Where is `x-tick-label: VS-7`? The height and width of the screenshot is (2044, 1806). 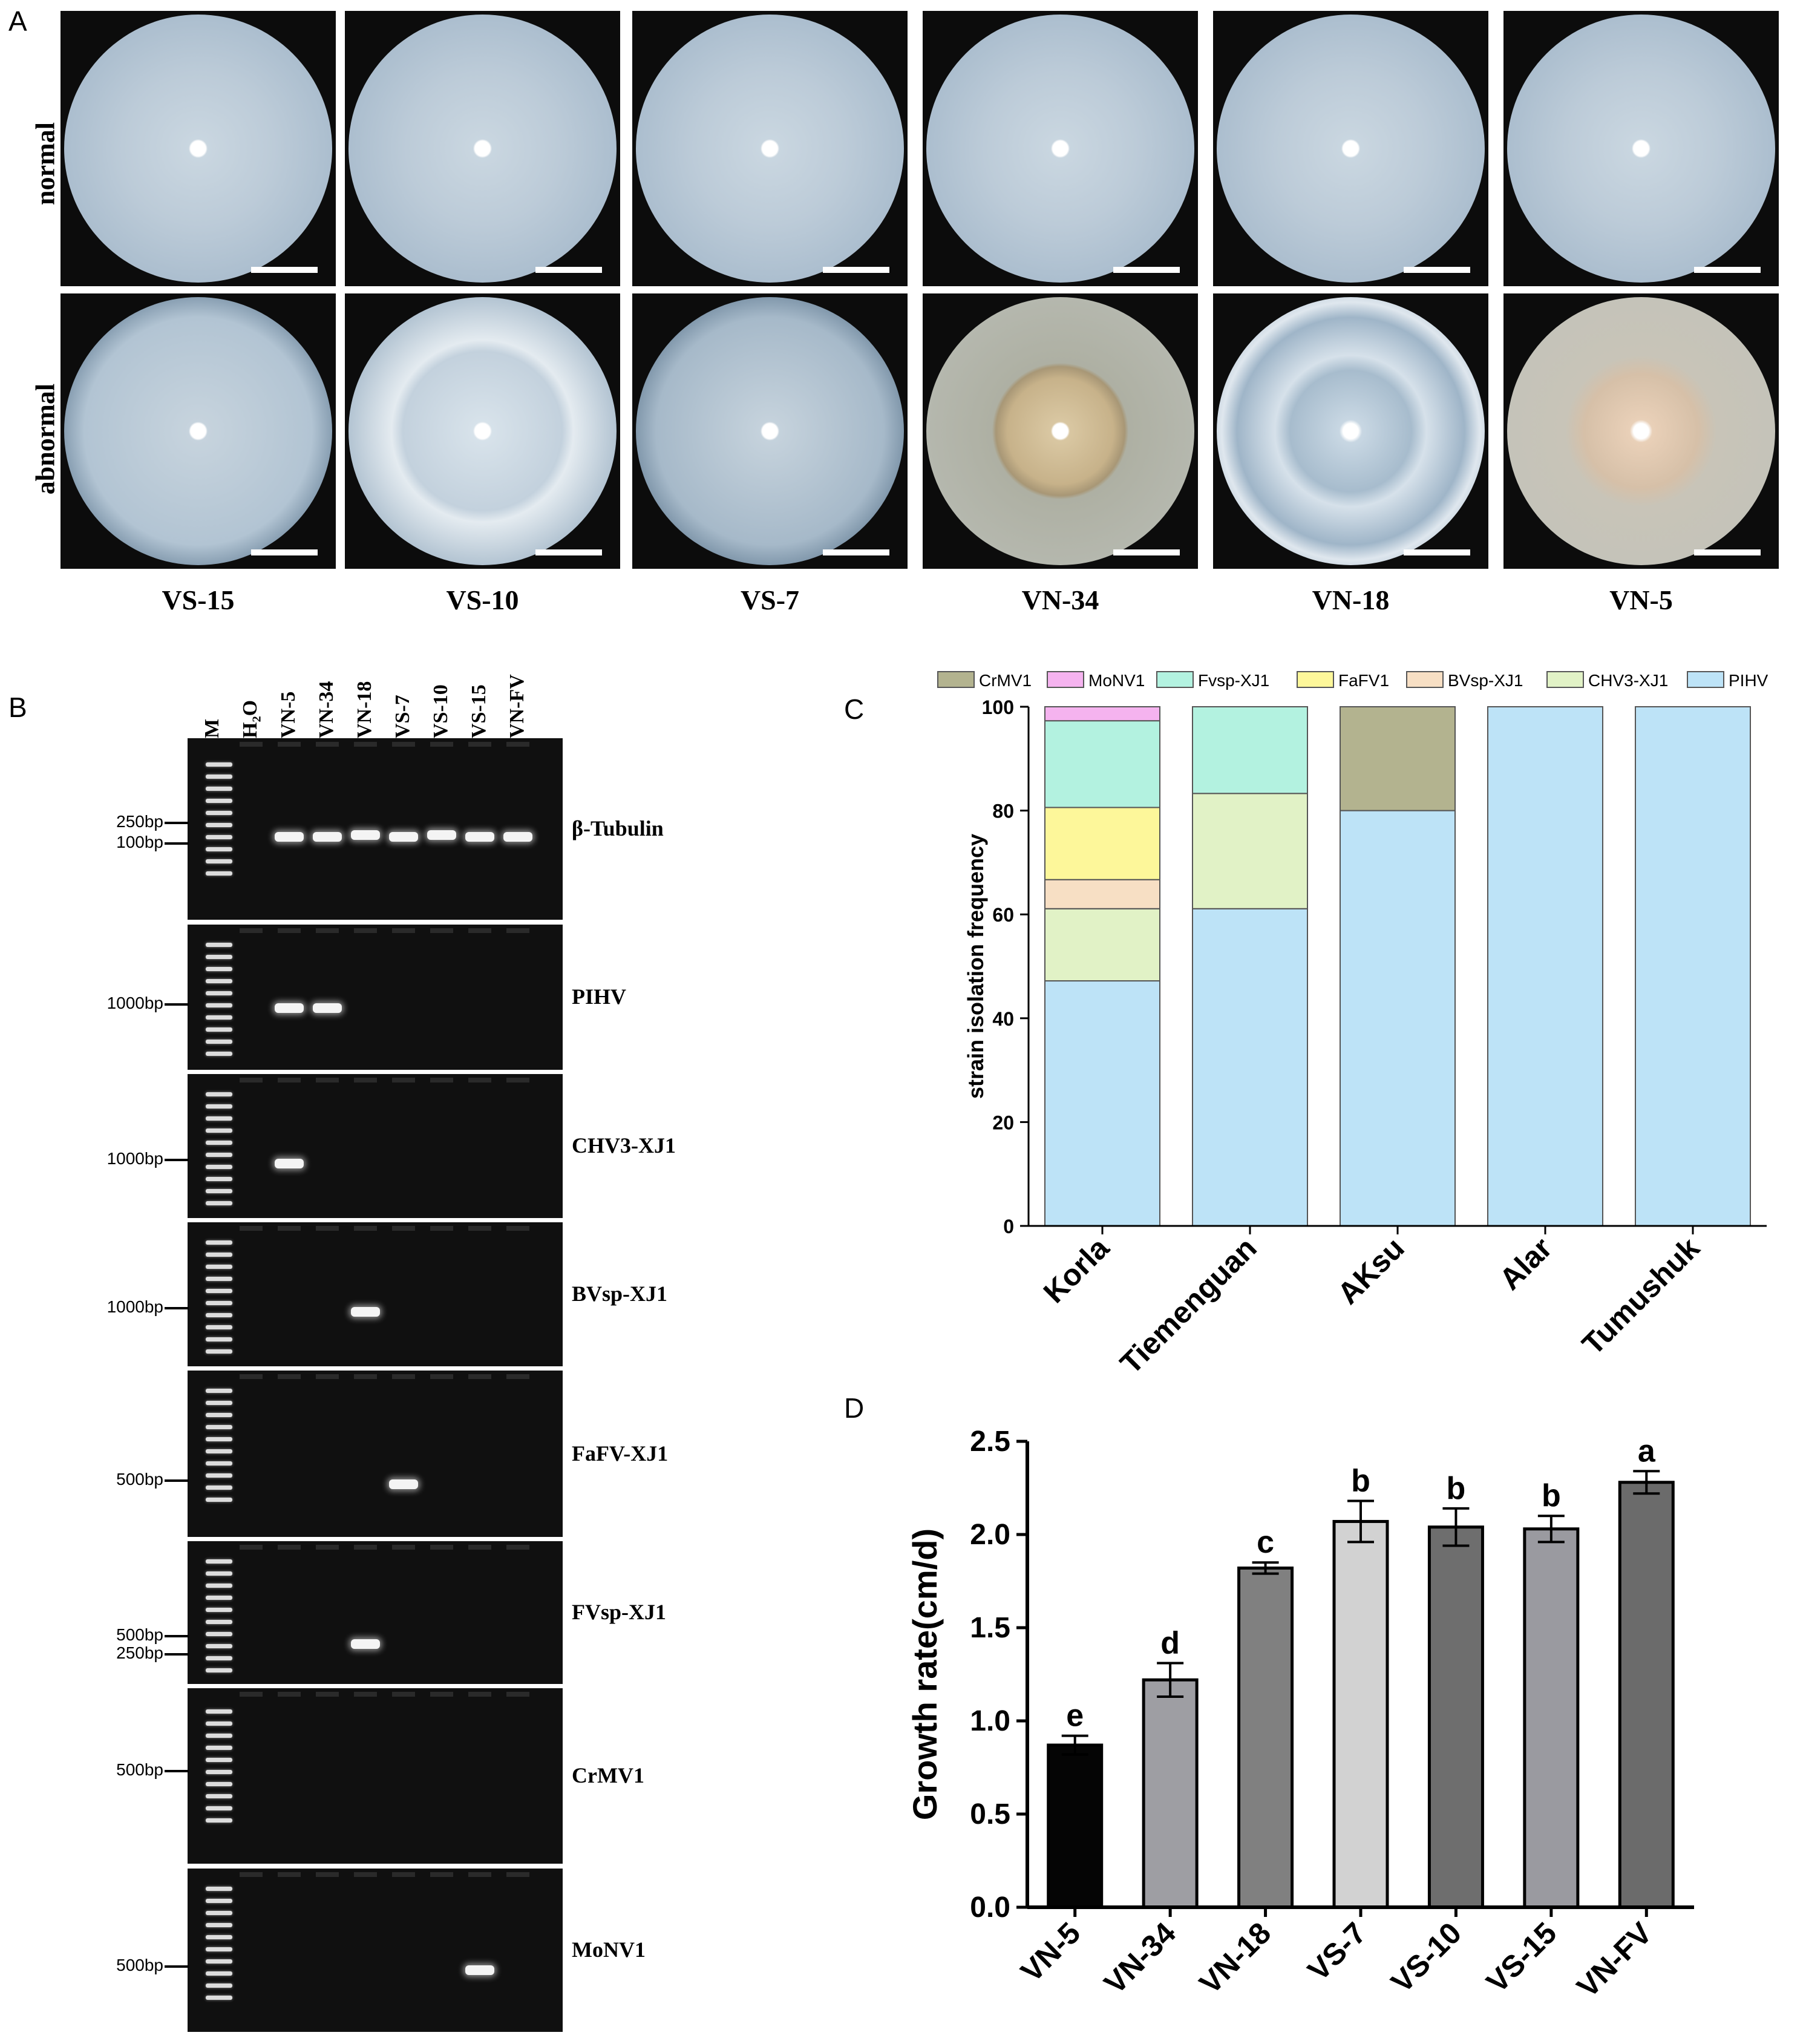
x-tick-label: VS-7 is located at coordinates (1337, 1952).